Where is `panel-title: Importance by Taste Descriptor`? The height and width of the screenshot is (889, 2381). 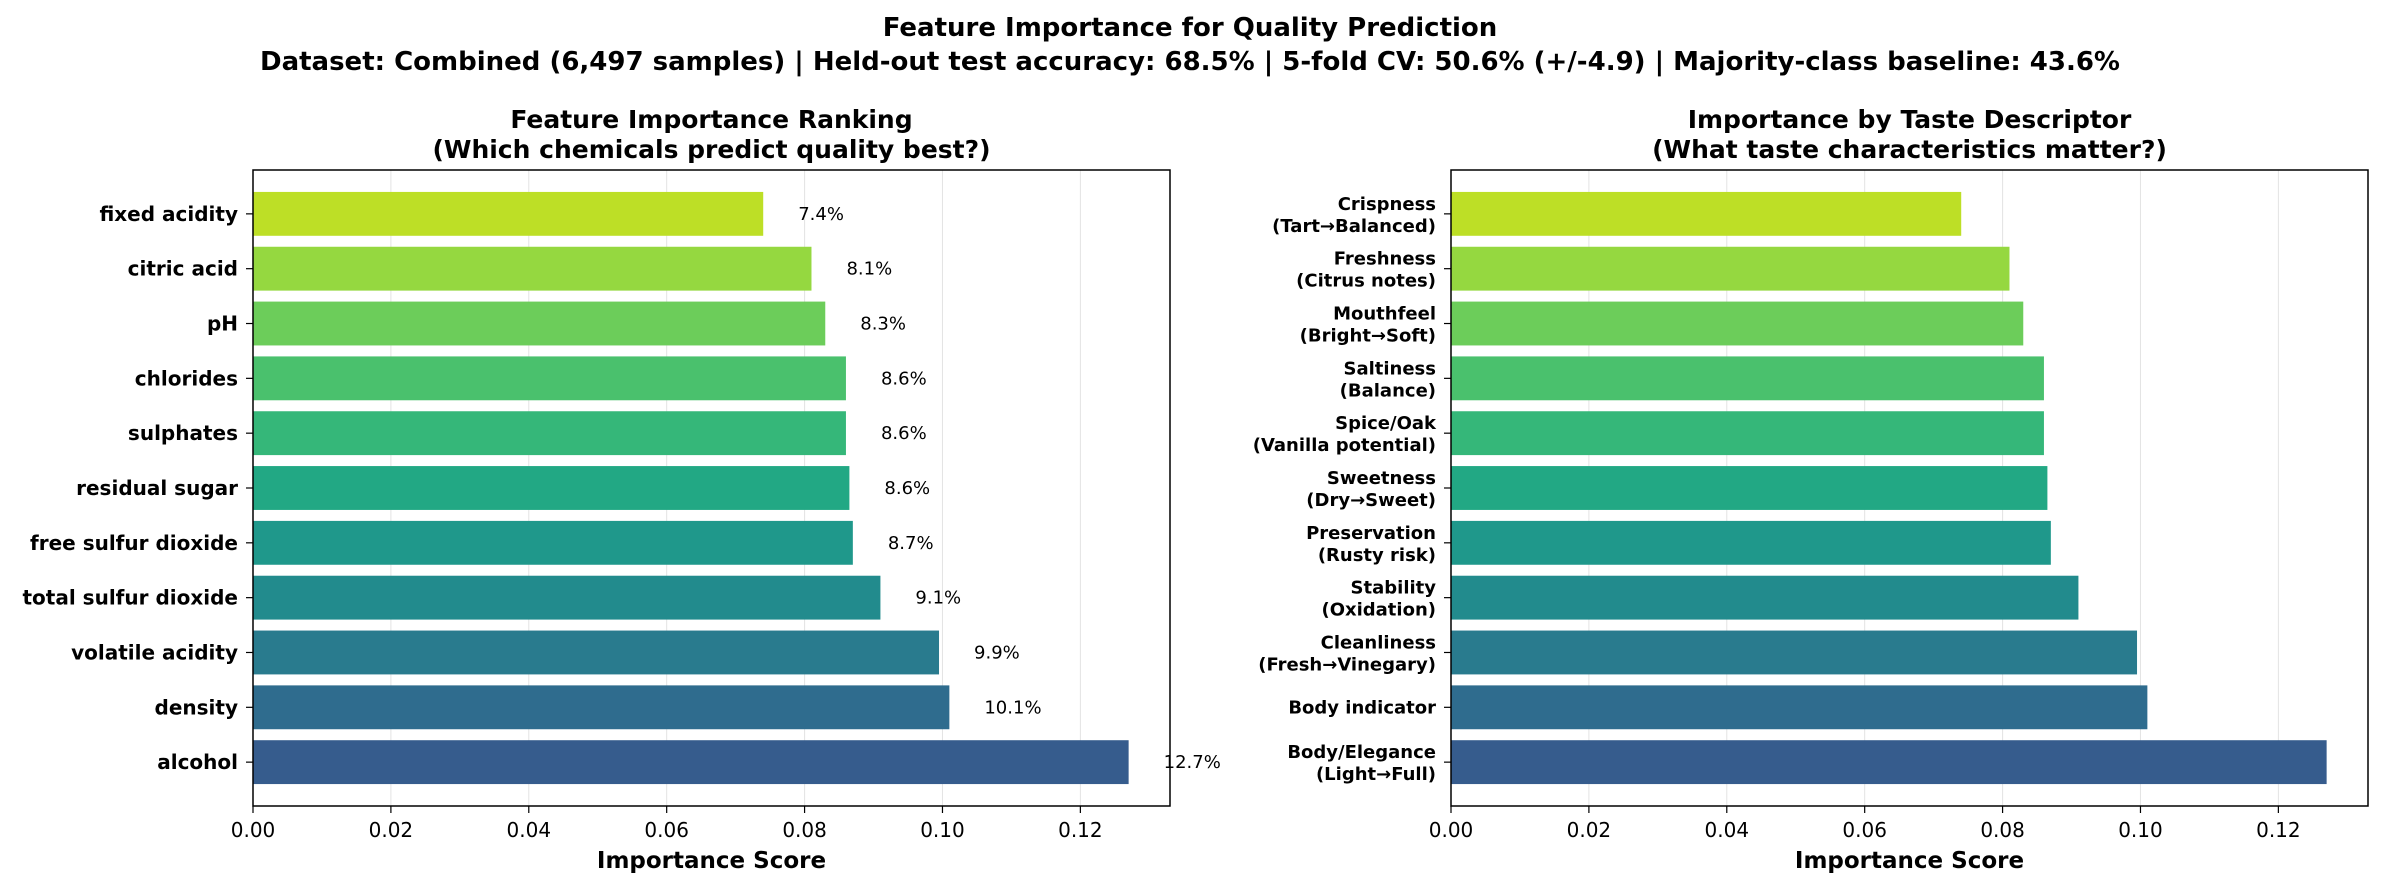 panel-title: Importance by Taste Descriptor is located at coordinates (1910, 119).